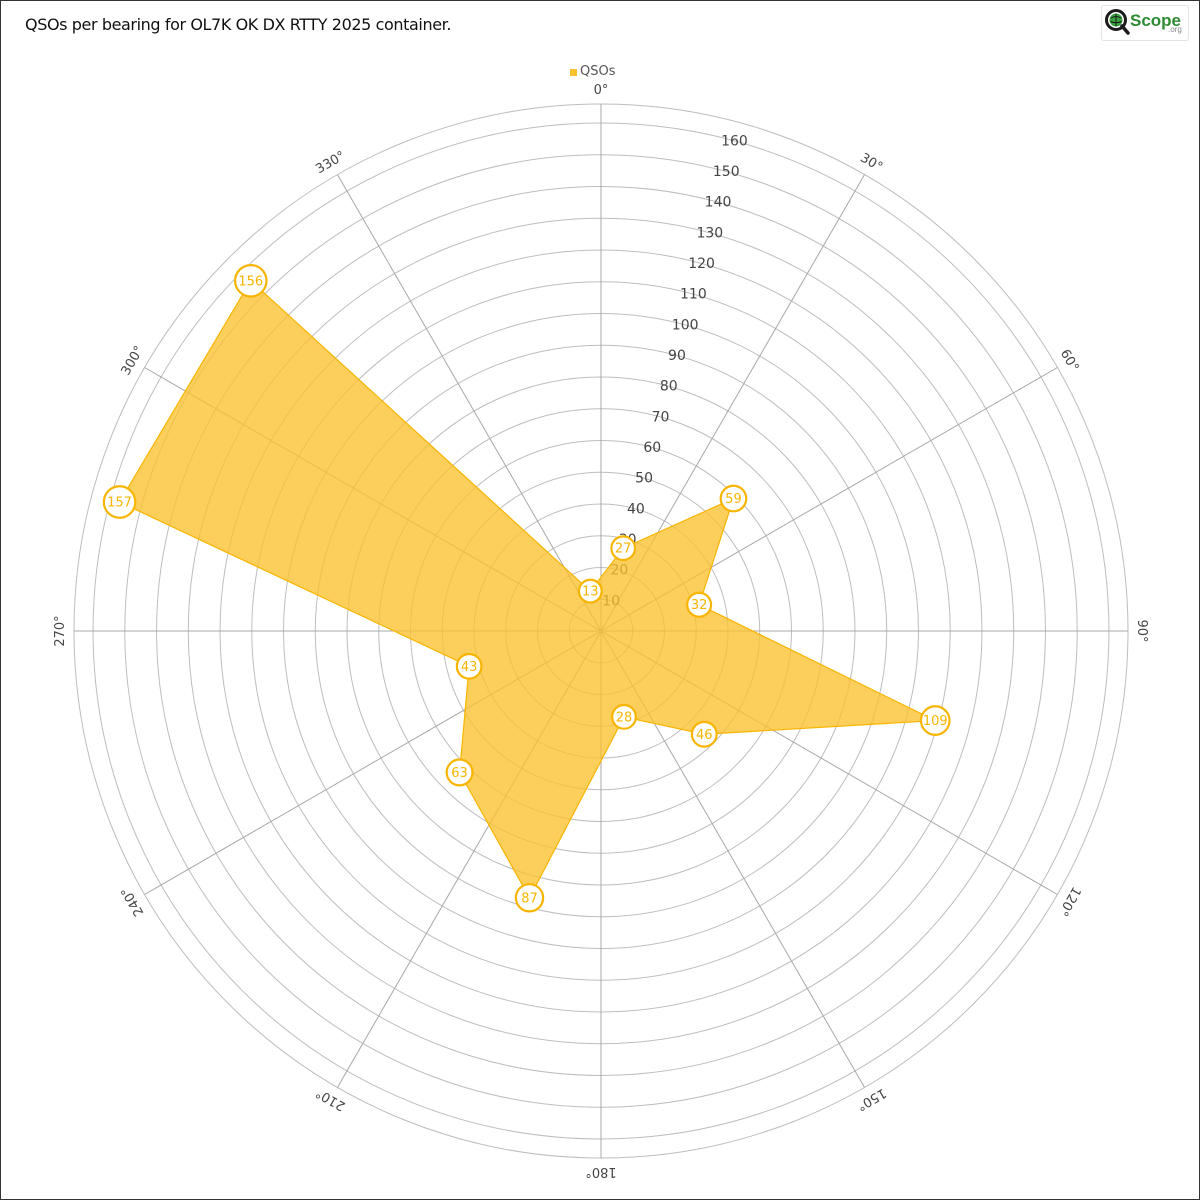 This screenshot has width=1200, height=1200. Describe the element at coordinates (133, 360) in the screenshot. I see `bearing-label: 300°` at that location.